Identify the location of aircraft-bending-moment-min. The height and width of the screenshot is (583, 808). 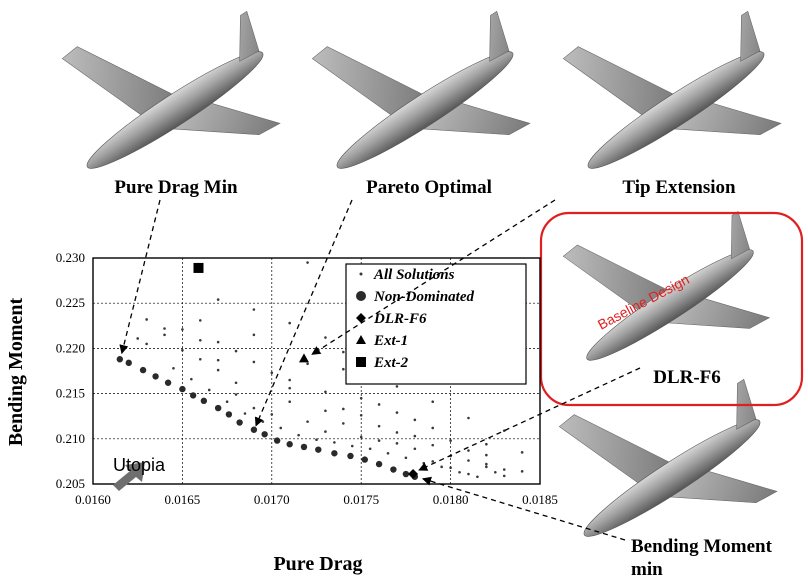
(668, 457).